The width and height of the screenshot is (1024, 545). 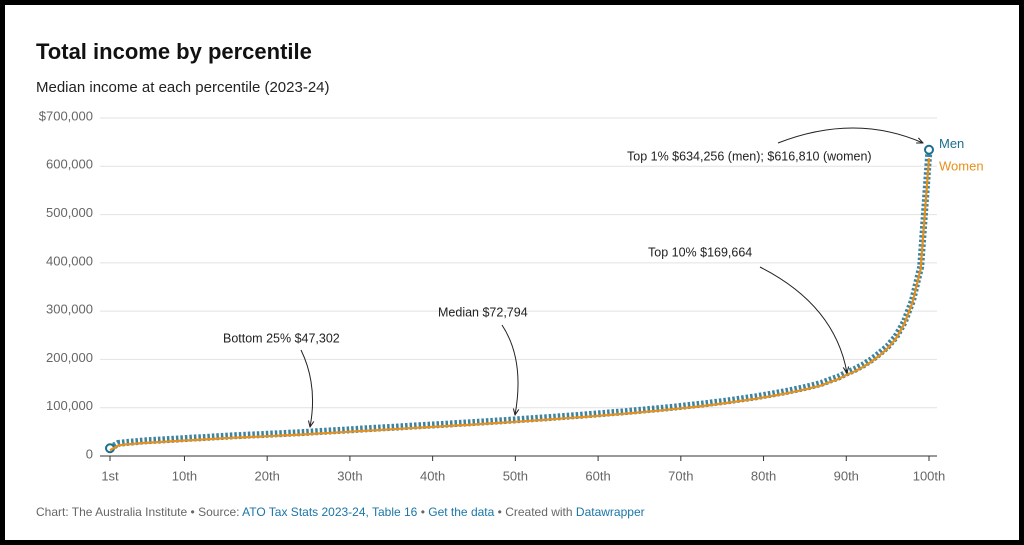 I want to click on x-tick-label: 90th, so click(x=846, y=475).